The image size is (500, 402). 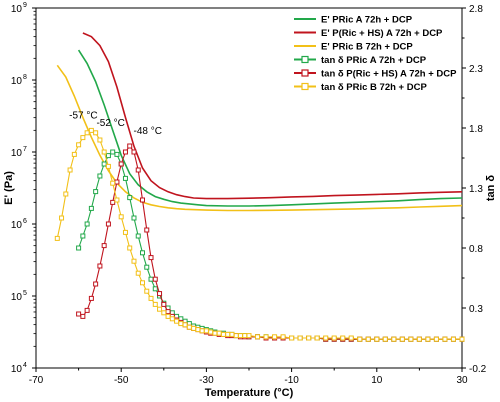 I want to click on peak-annotation: -48 °C, so click(x=147, y=131).